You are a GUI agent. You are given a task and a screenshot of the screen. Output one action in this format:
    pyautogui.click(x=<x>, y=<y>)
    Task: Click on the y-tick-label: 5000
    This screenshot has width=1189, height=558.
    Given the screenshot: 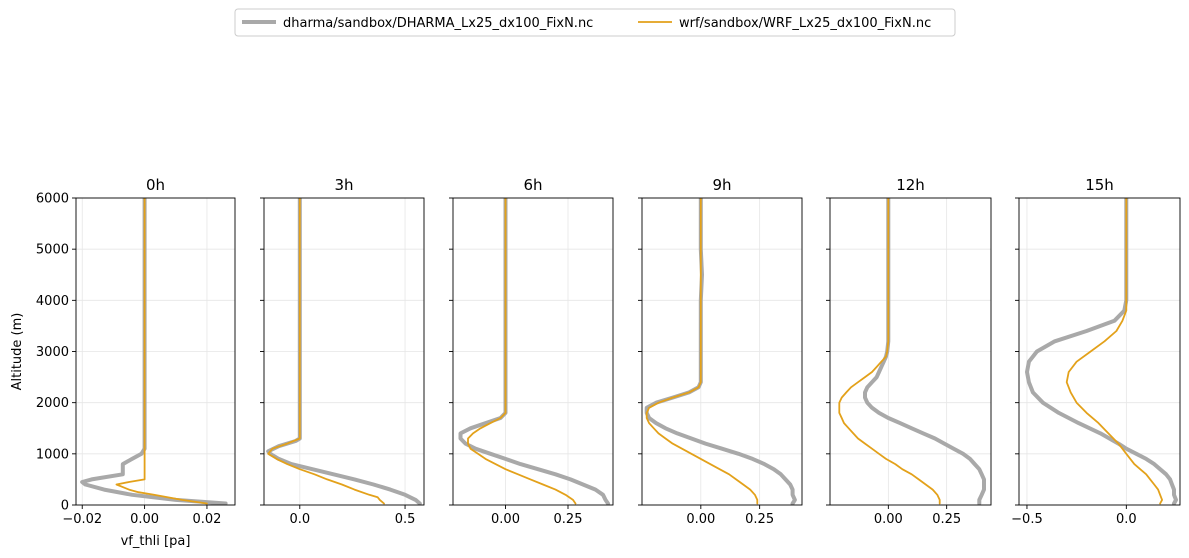 What is the action you would take?
    pyautogui.click(x=52, y=250)
    